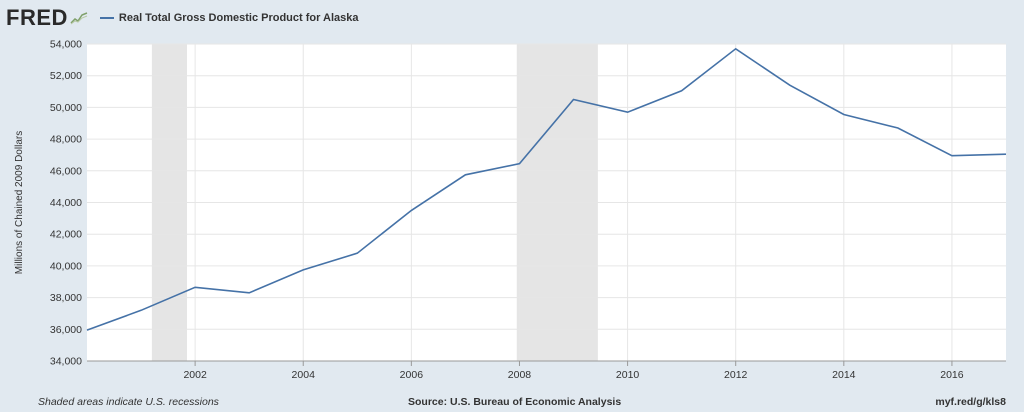  I want to click on y-tick-label: 44,000, so click(66, 203).